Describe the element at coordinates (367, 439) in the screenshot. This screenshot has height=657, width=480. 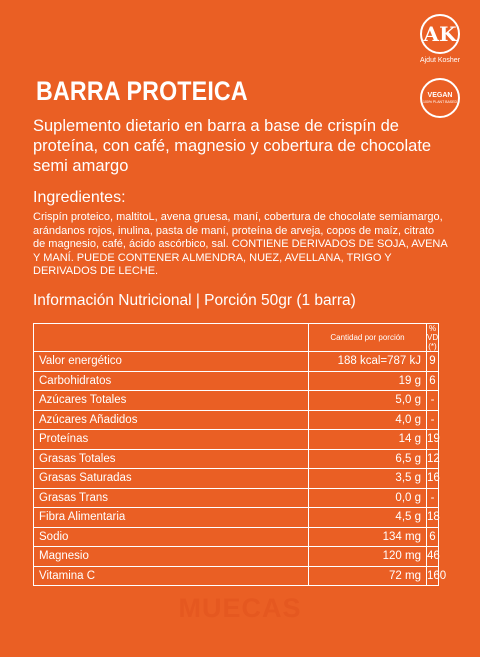
I see `nutrient-quantity: 14 g` at that location.